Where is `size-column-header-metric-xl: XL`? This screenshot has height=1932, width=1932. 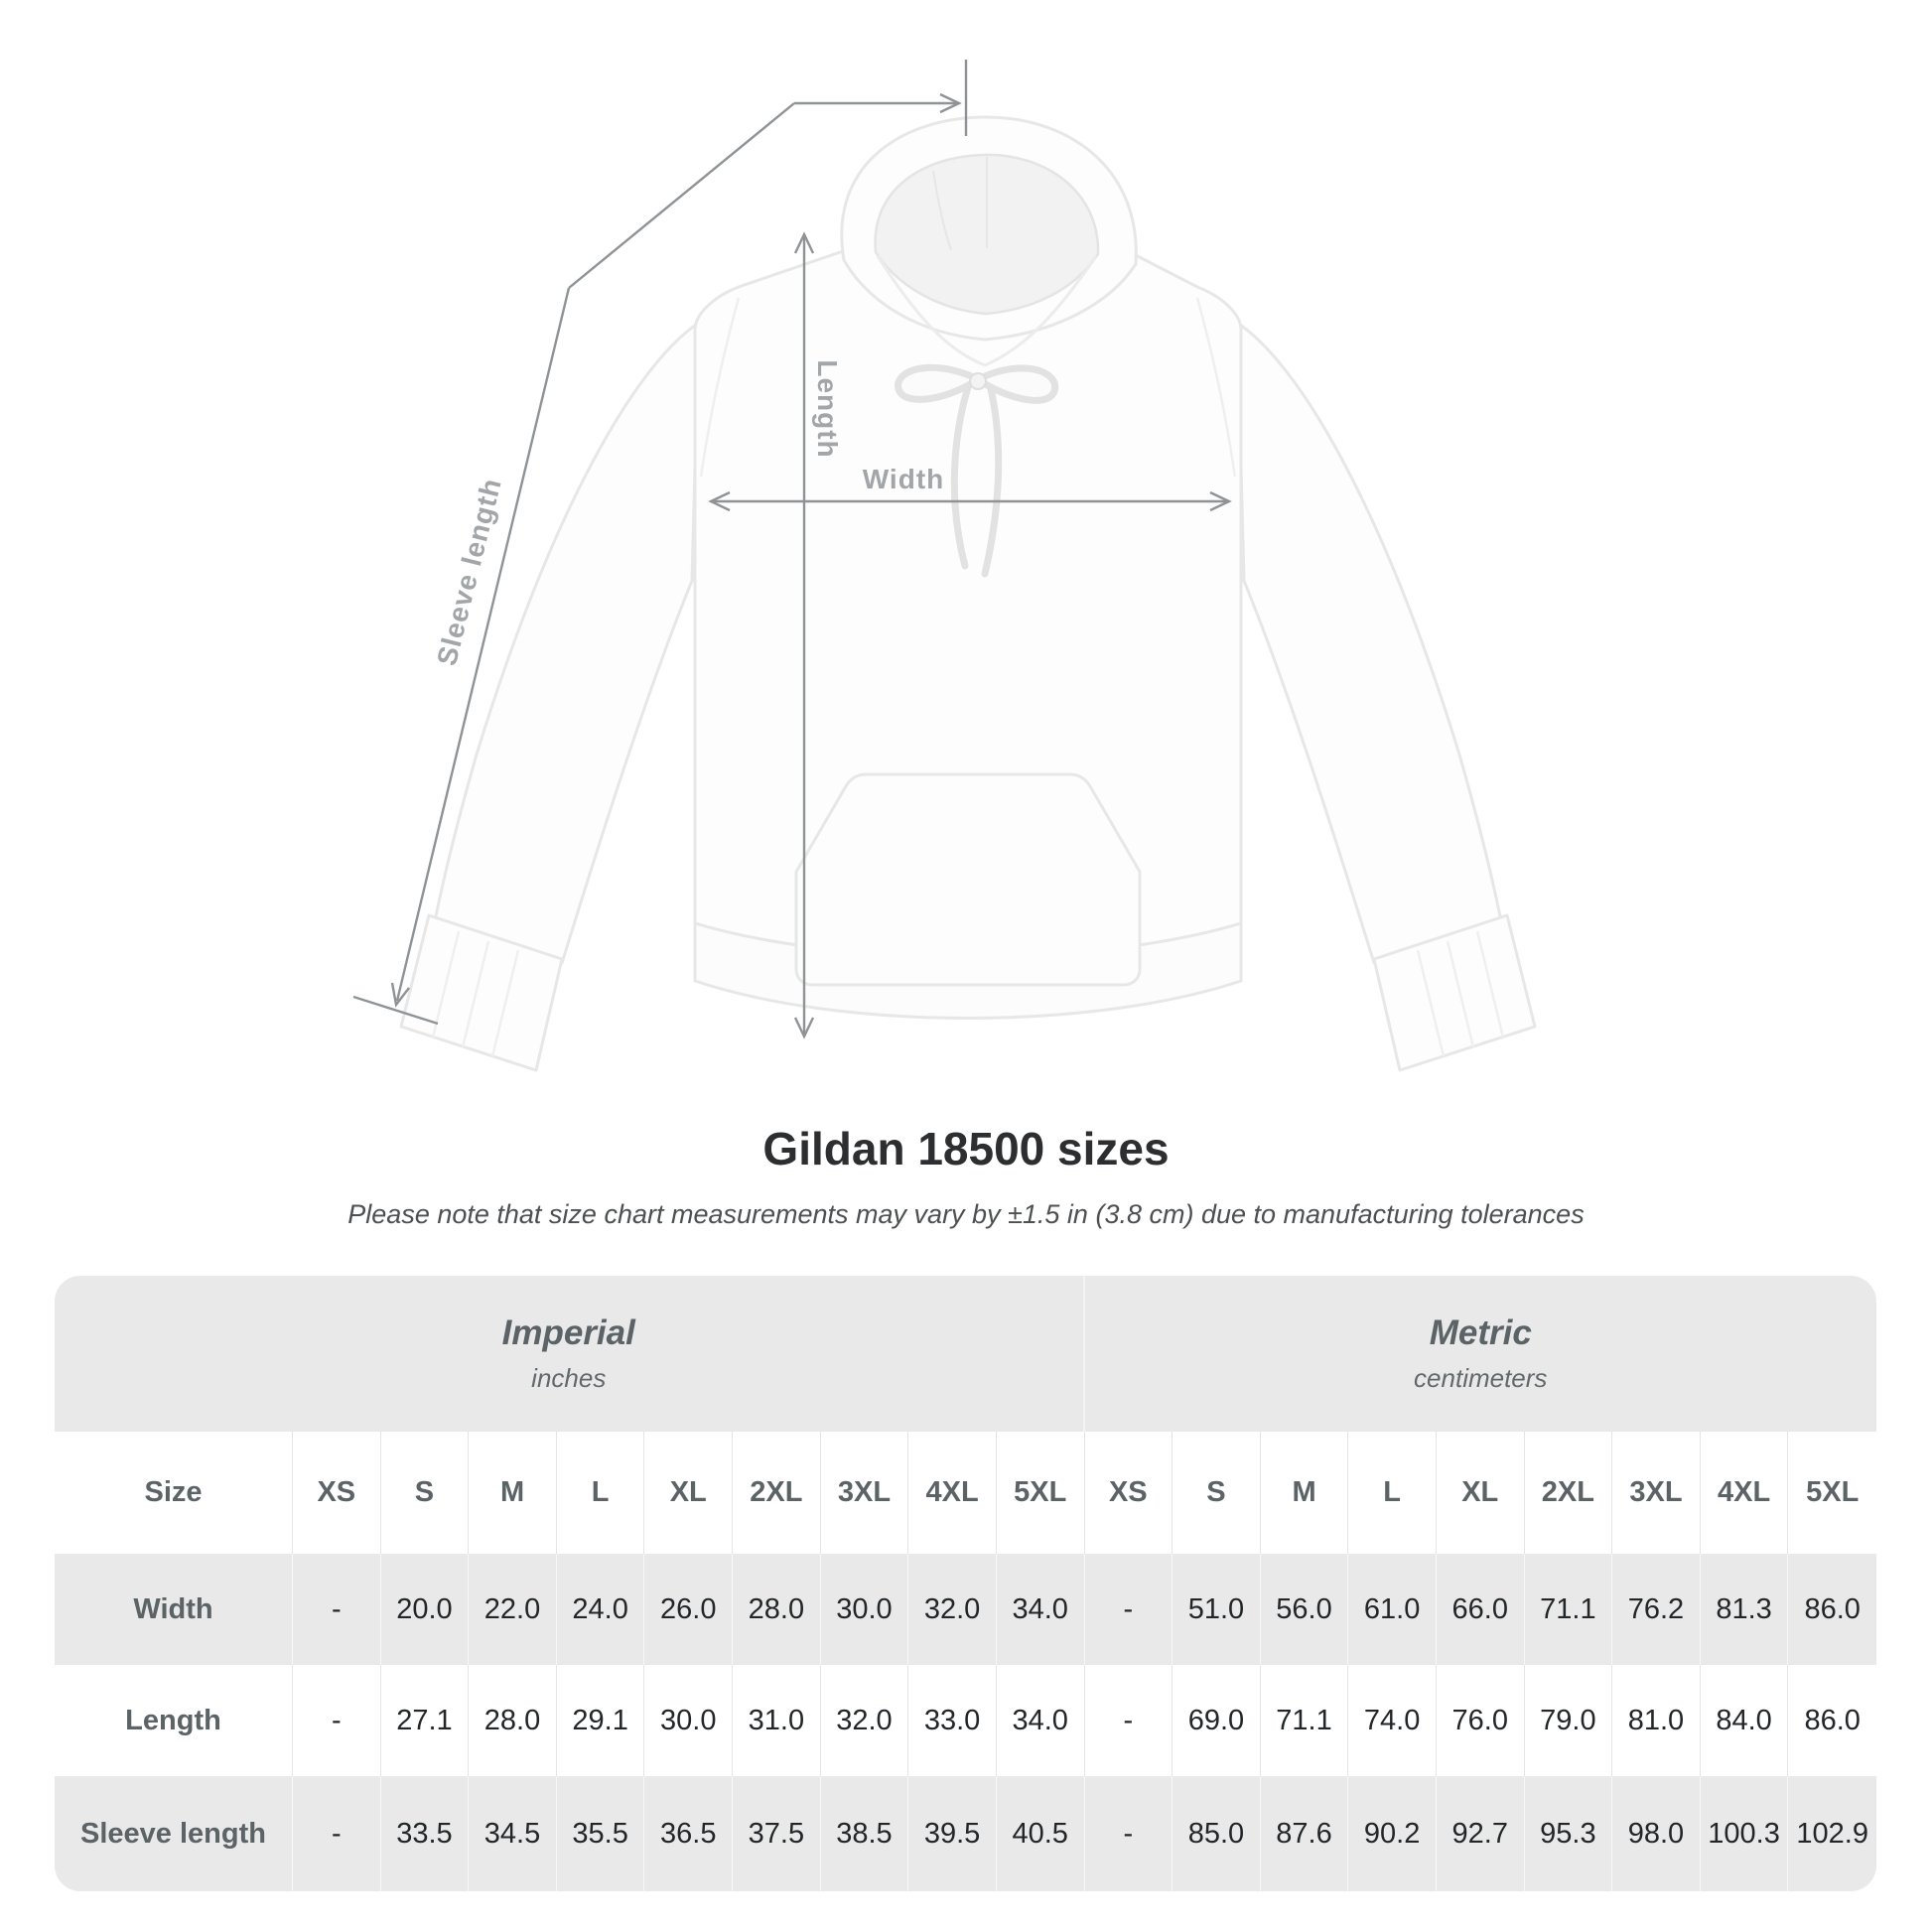
size-column-header-metric-xl: XL is located at coordinates (1481, 1493).